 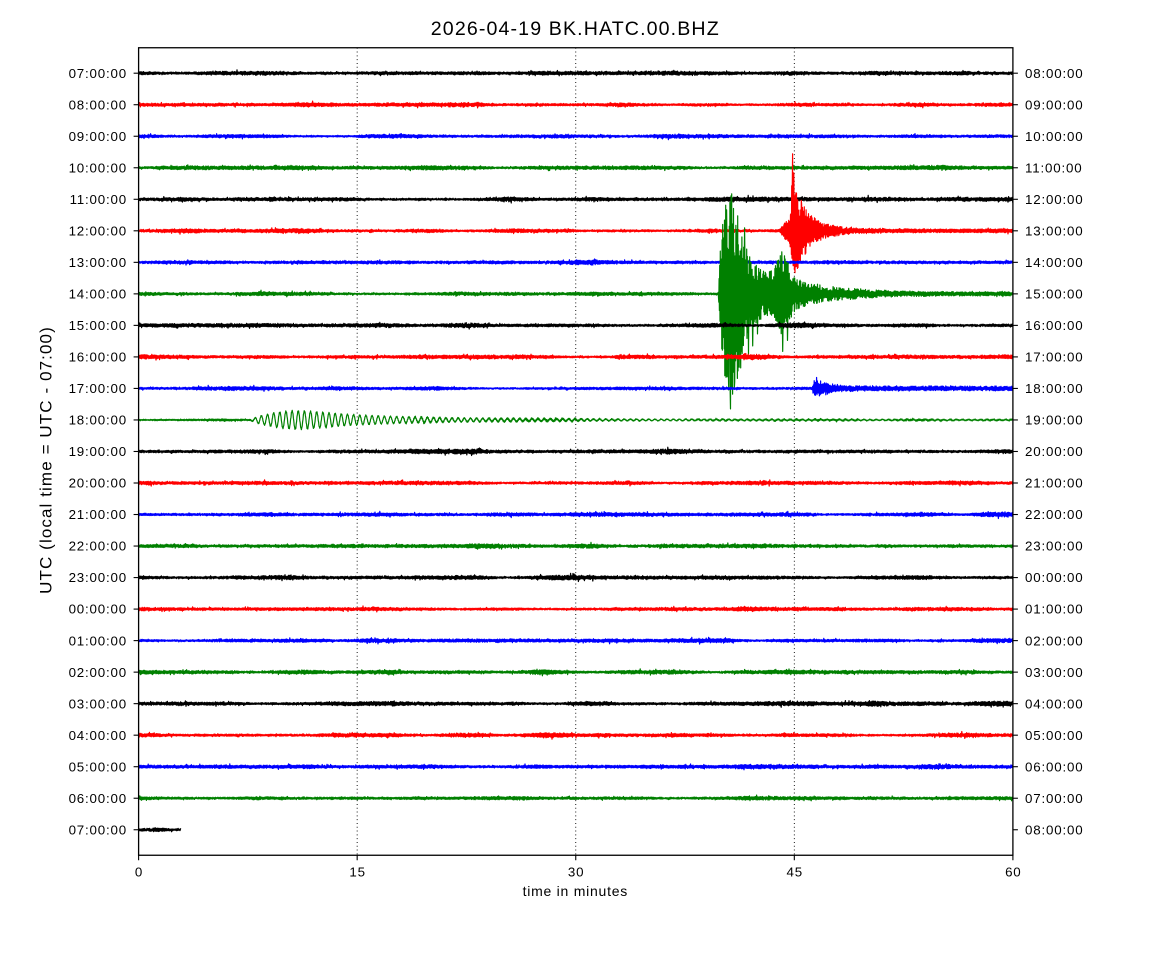 I want to click on svg-text: 2026-04-19 BK.HATC.00.BHZ, so click(x=575, y=29).